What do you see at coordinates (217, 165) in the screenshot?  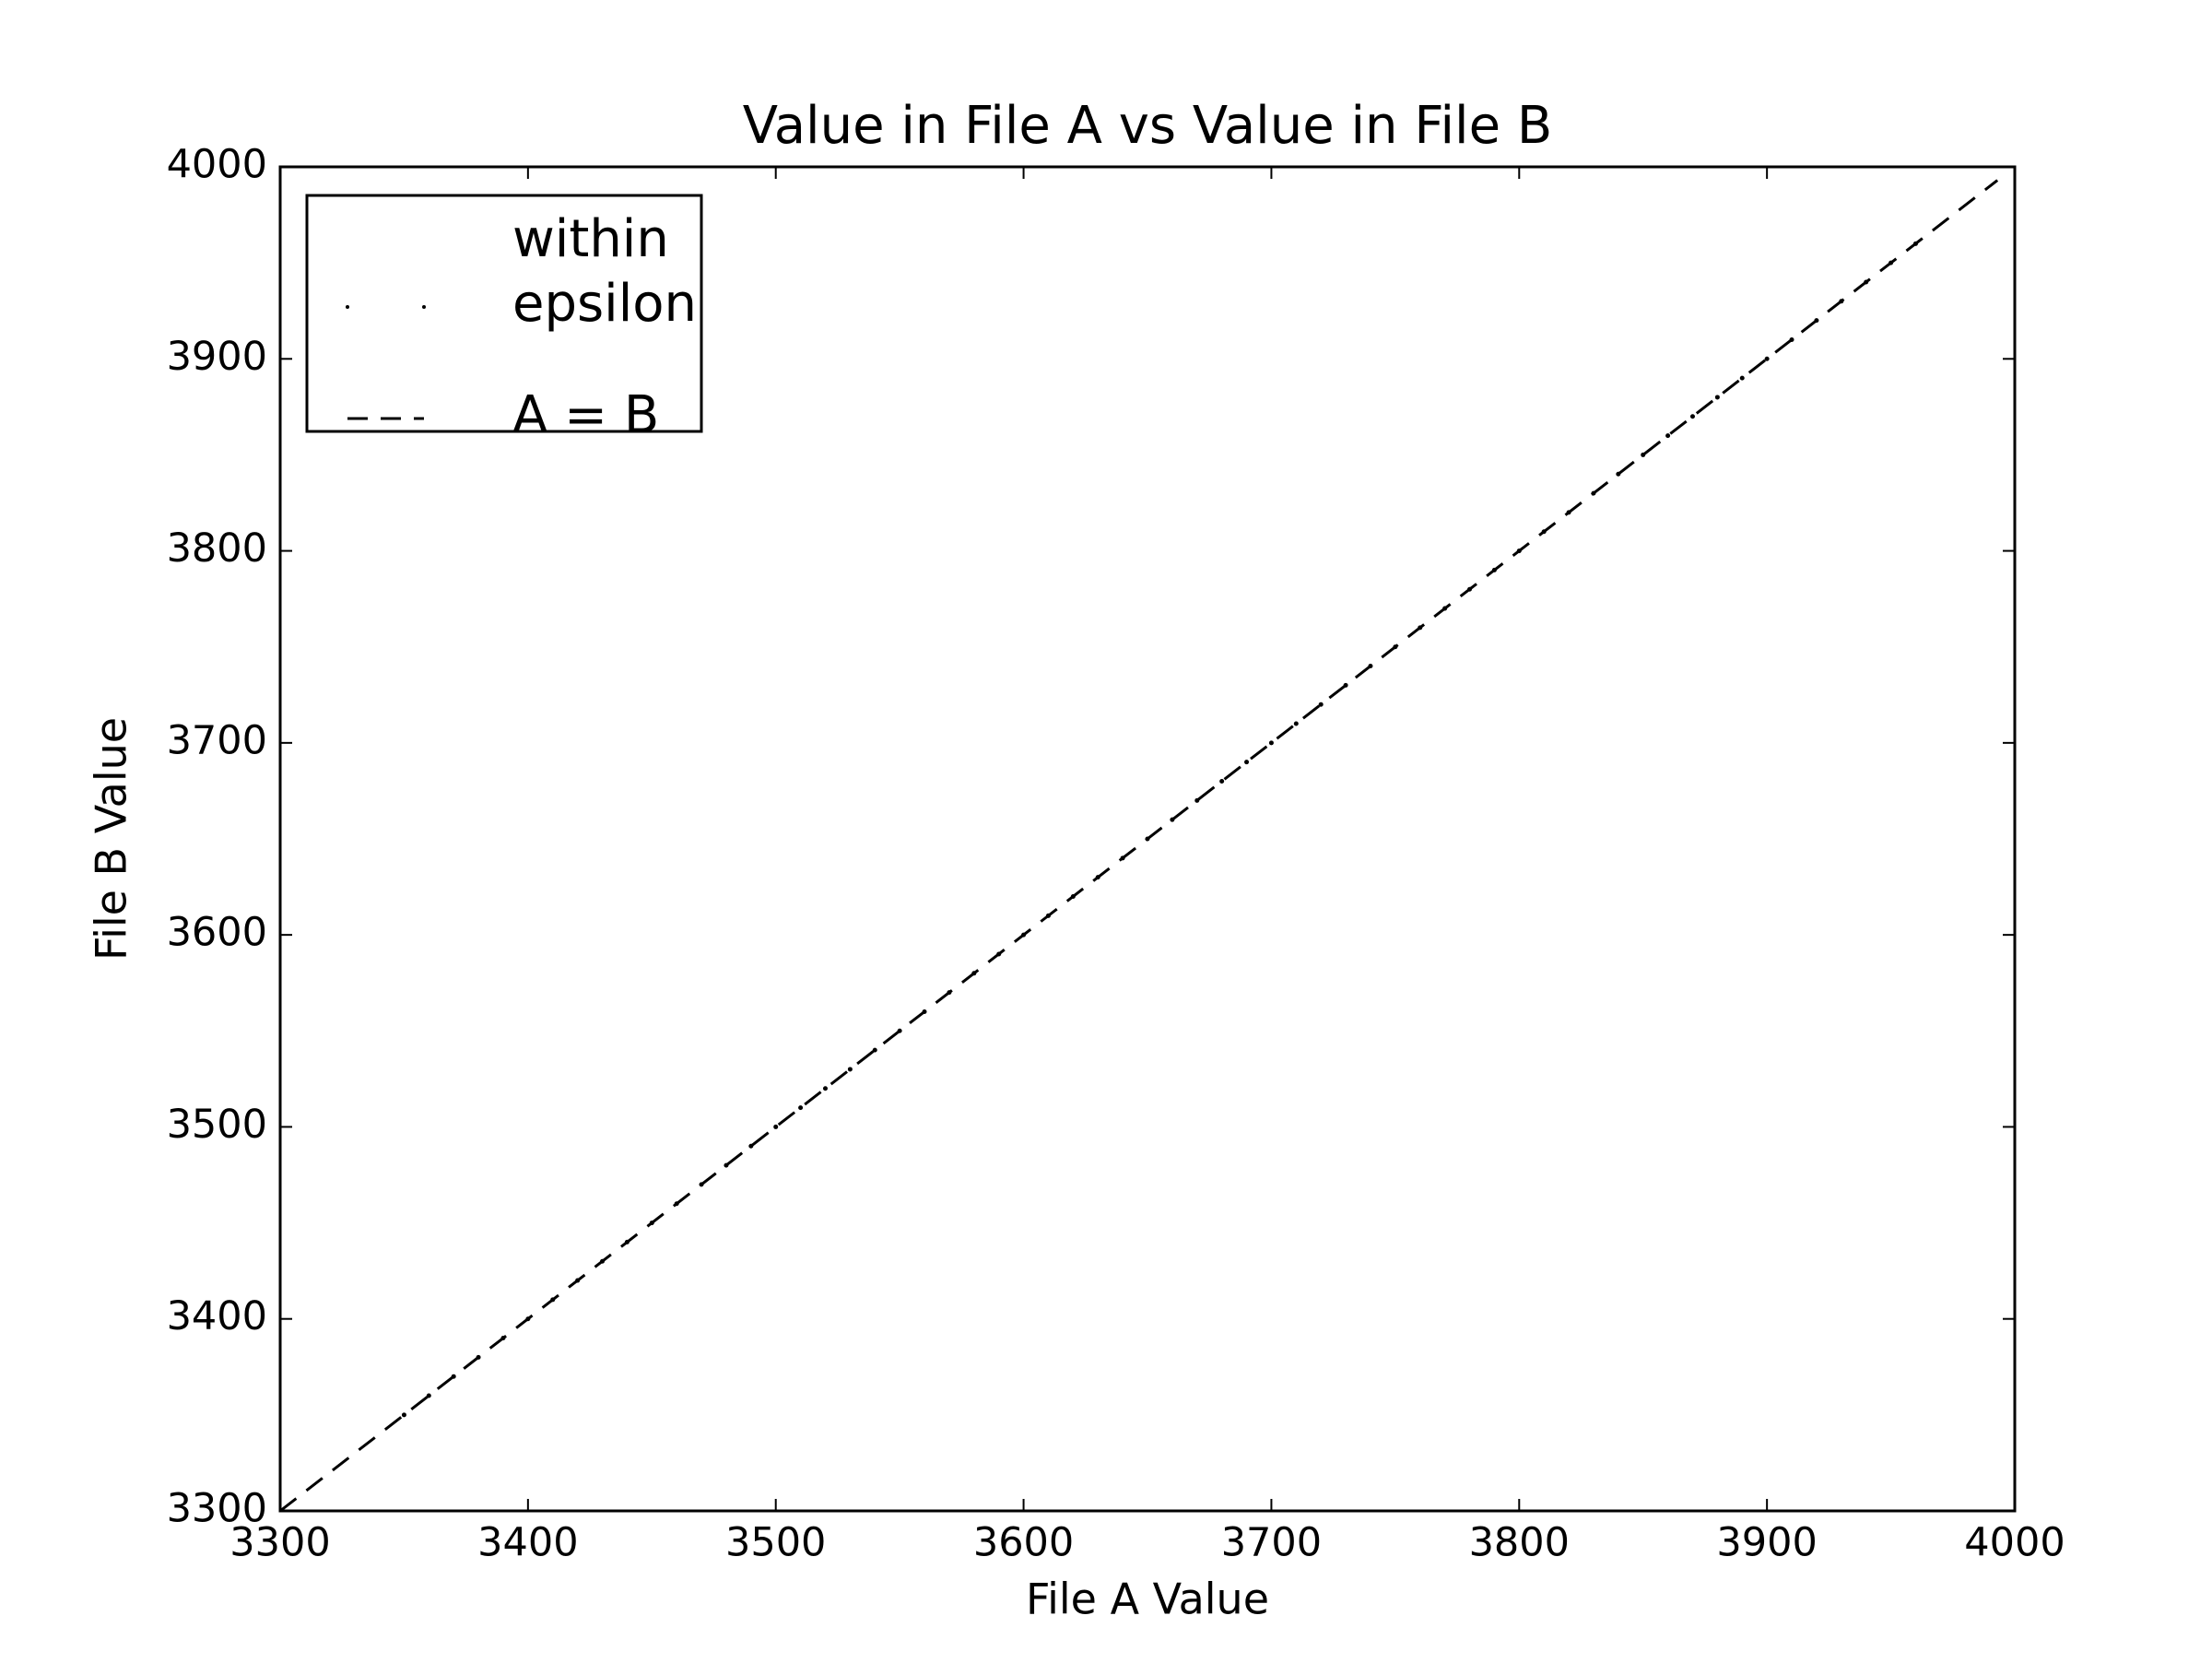 I see `y-tick-label: 4000` at bounding box center [217, 165].